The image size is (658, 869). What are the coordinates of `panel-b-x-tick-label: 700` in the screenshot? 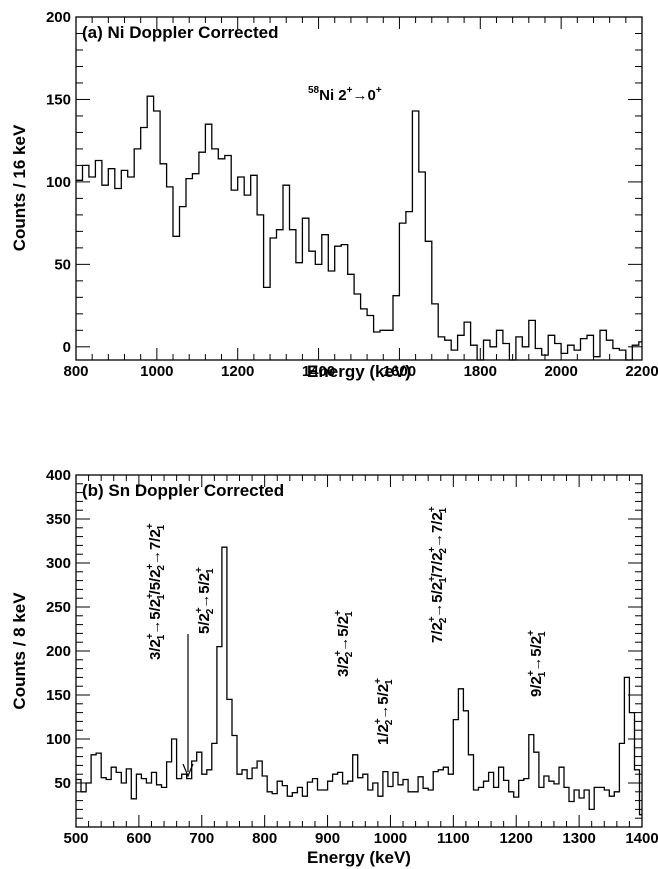 It's located at (201, 838).